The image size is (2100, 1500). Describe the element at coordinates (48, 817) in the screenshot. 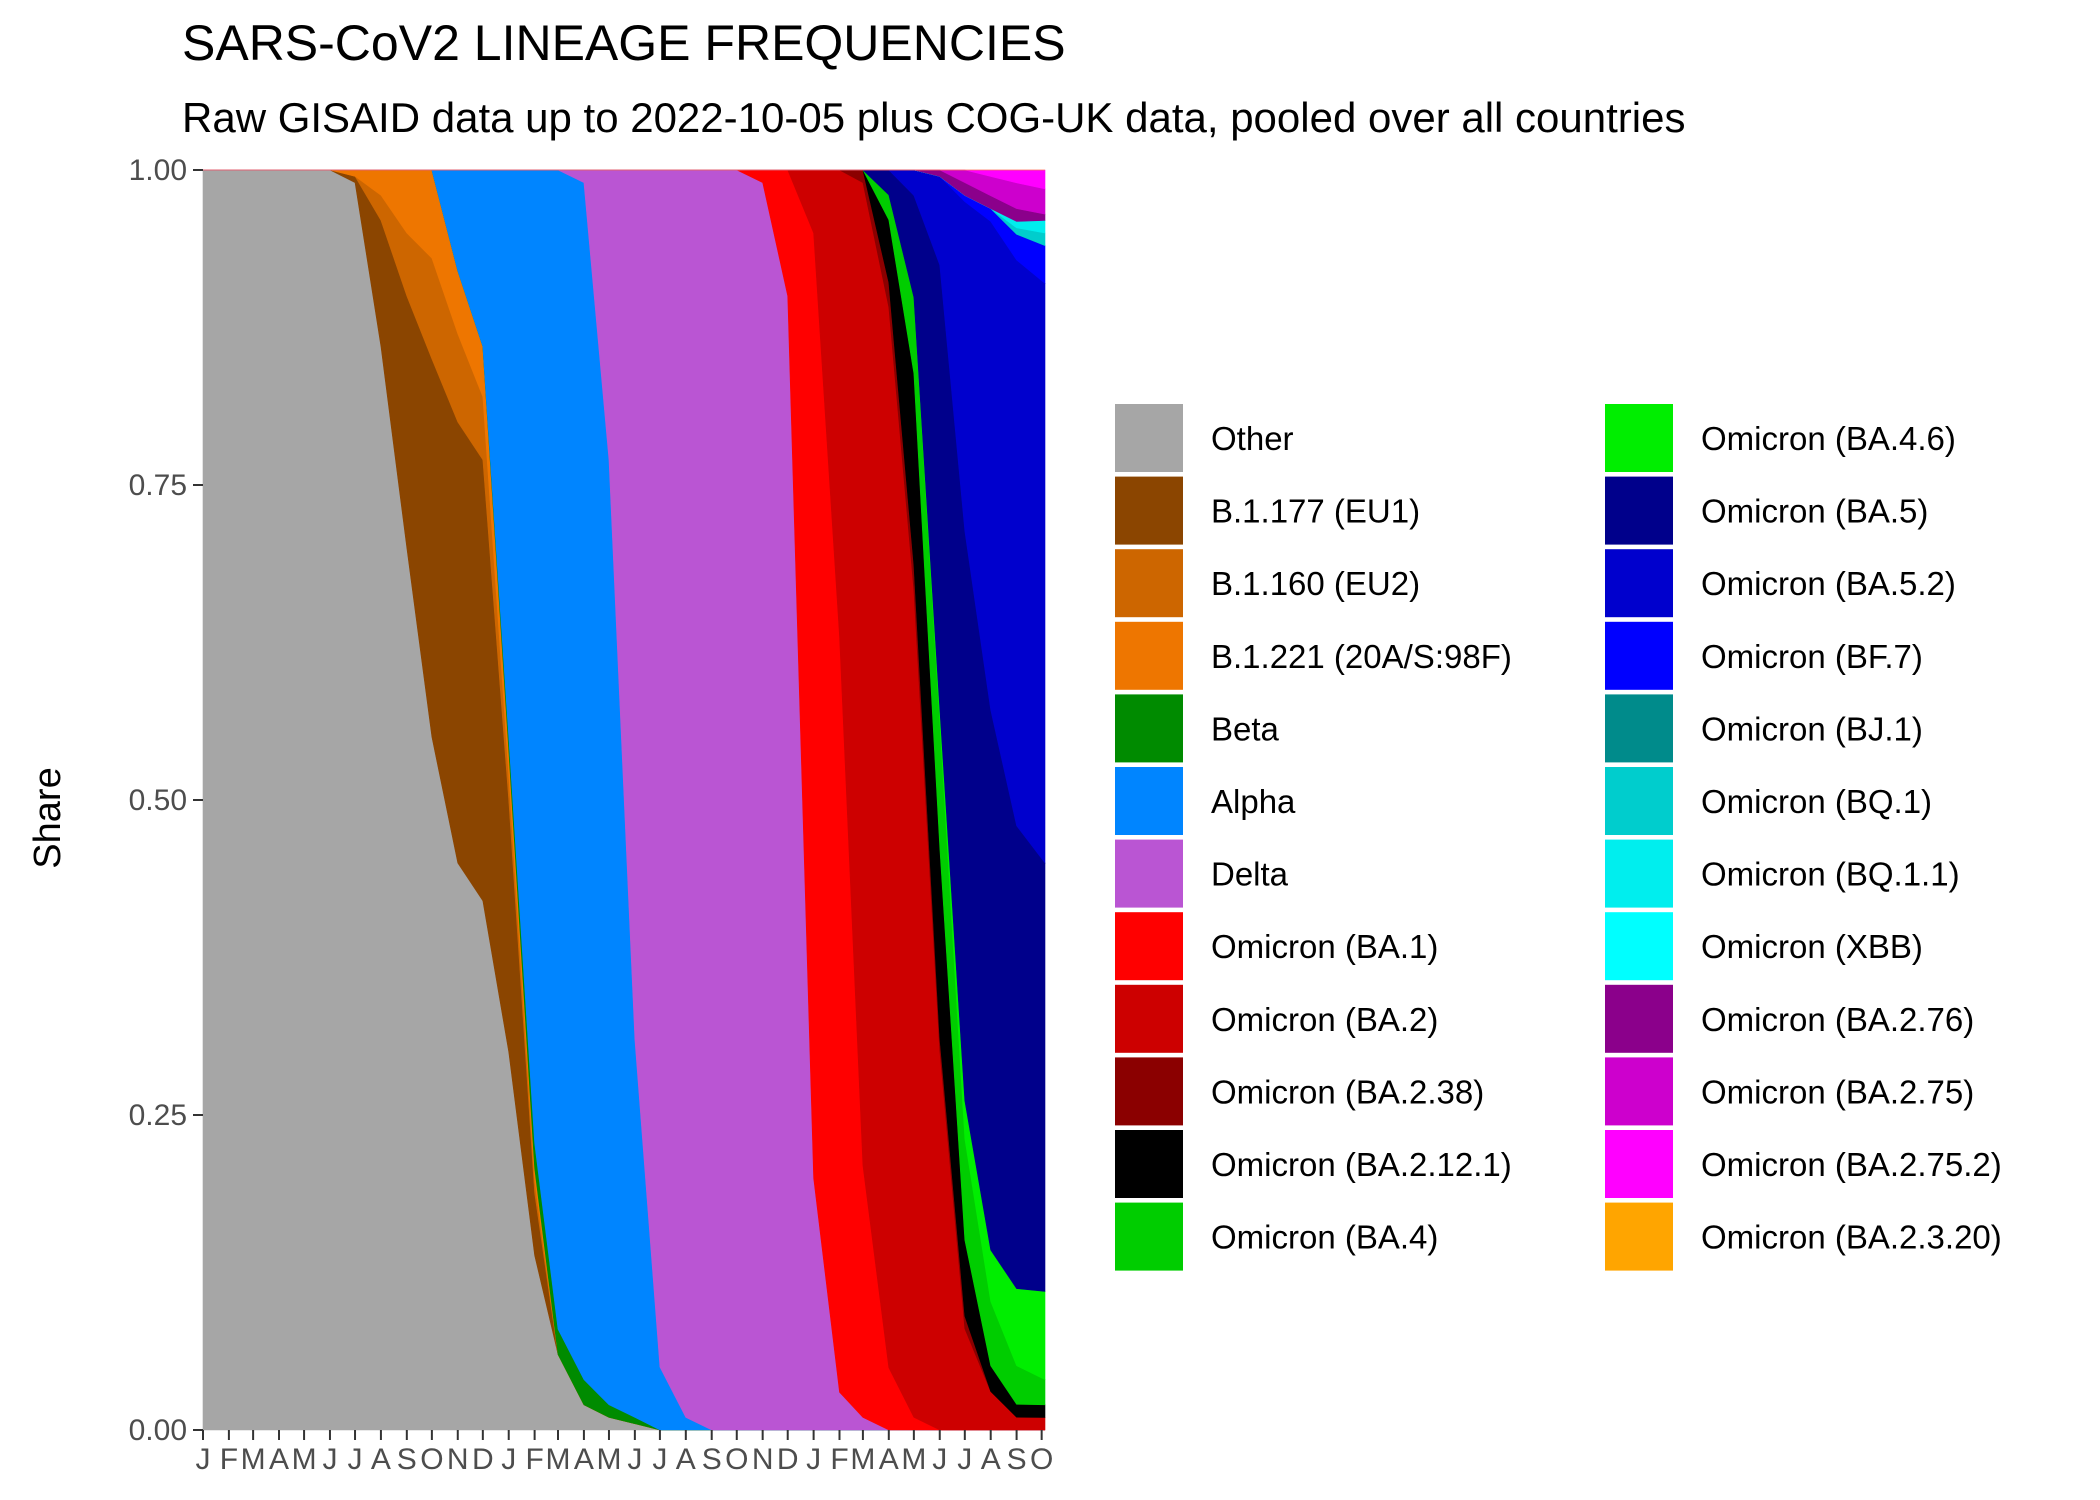

I see `y-axis-title: Share` at that location.